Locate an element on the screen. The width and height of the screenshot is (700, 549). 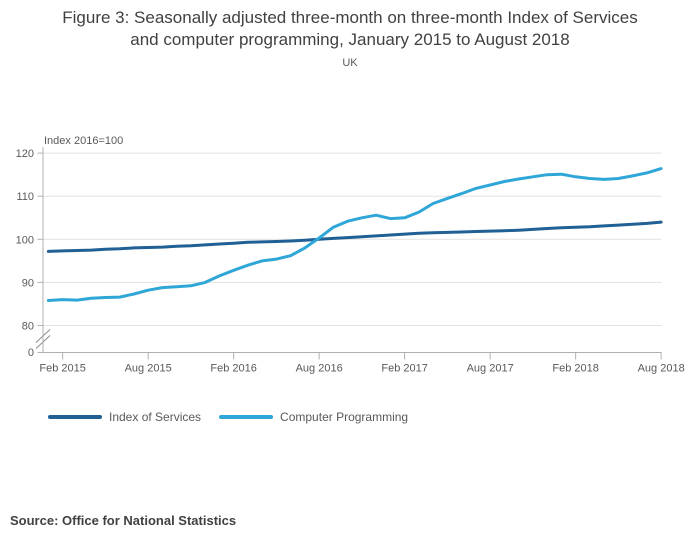
x-tick-label: Aug 2015 is located at coordinates (148, 369).